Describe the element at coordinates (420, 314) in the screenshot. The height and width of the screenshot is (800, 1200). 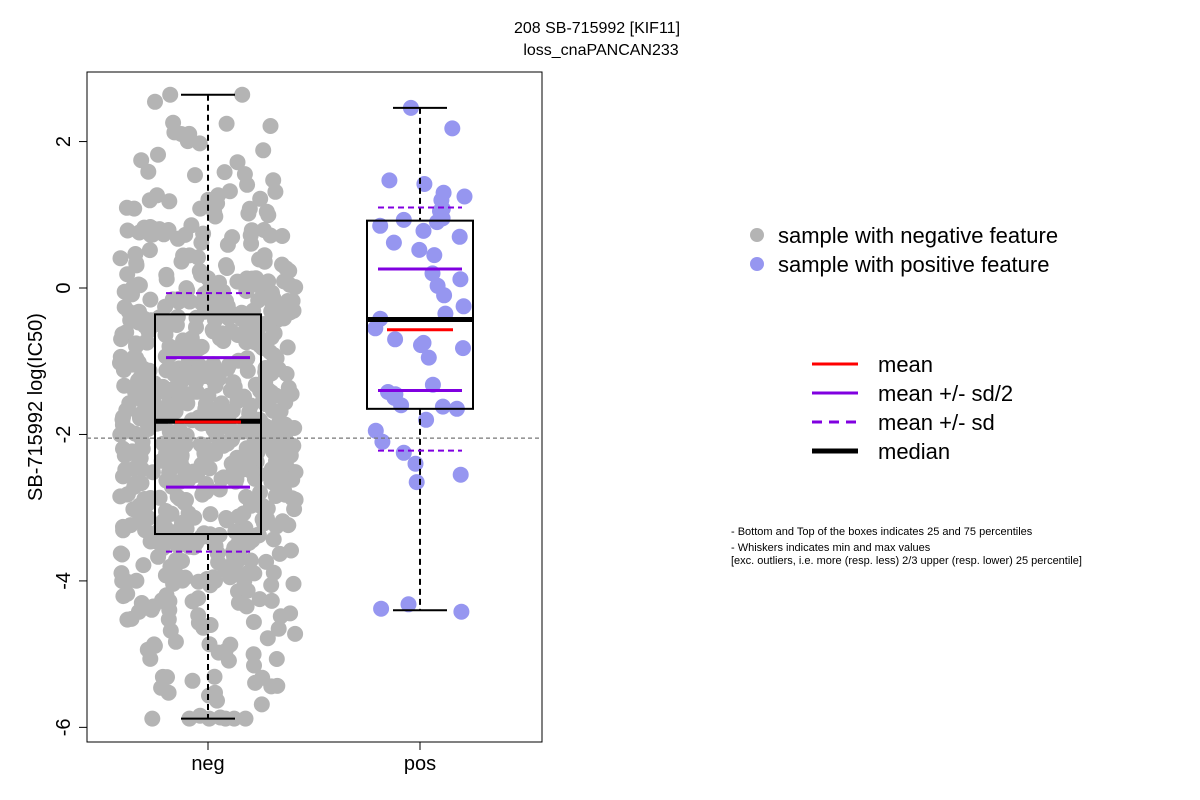
I see `pos-box` at that location.